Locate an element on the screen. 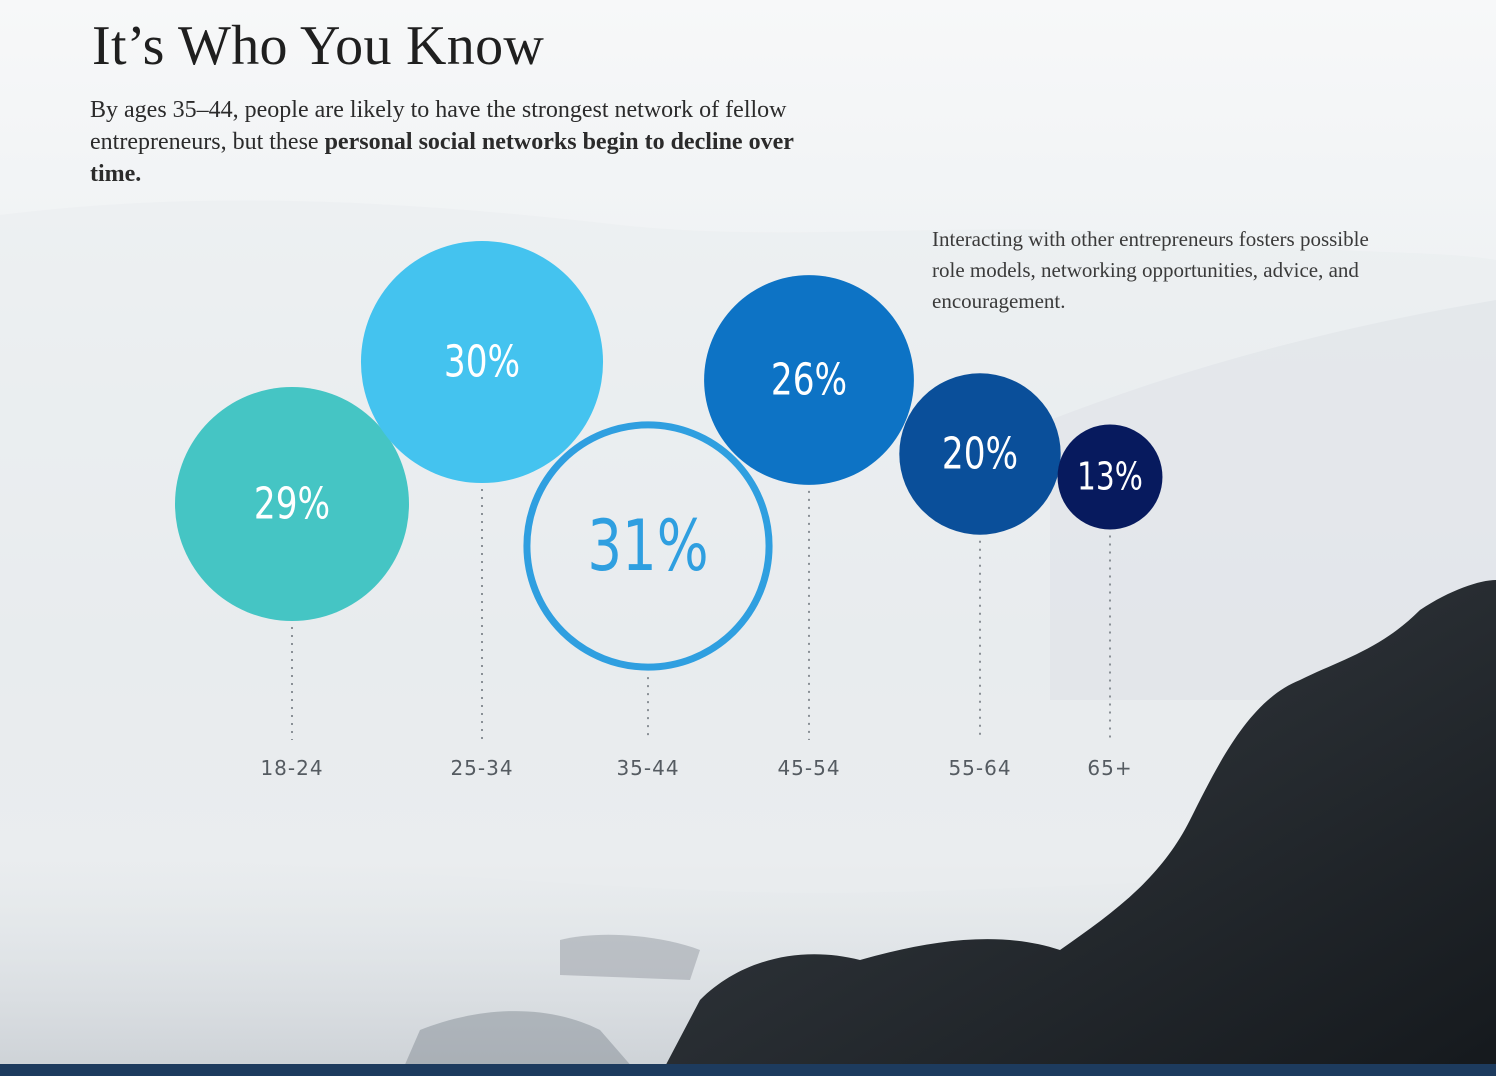  category-label-65plus: 65+ is located at coordinates (1109, 768).